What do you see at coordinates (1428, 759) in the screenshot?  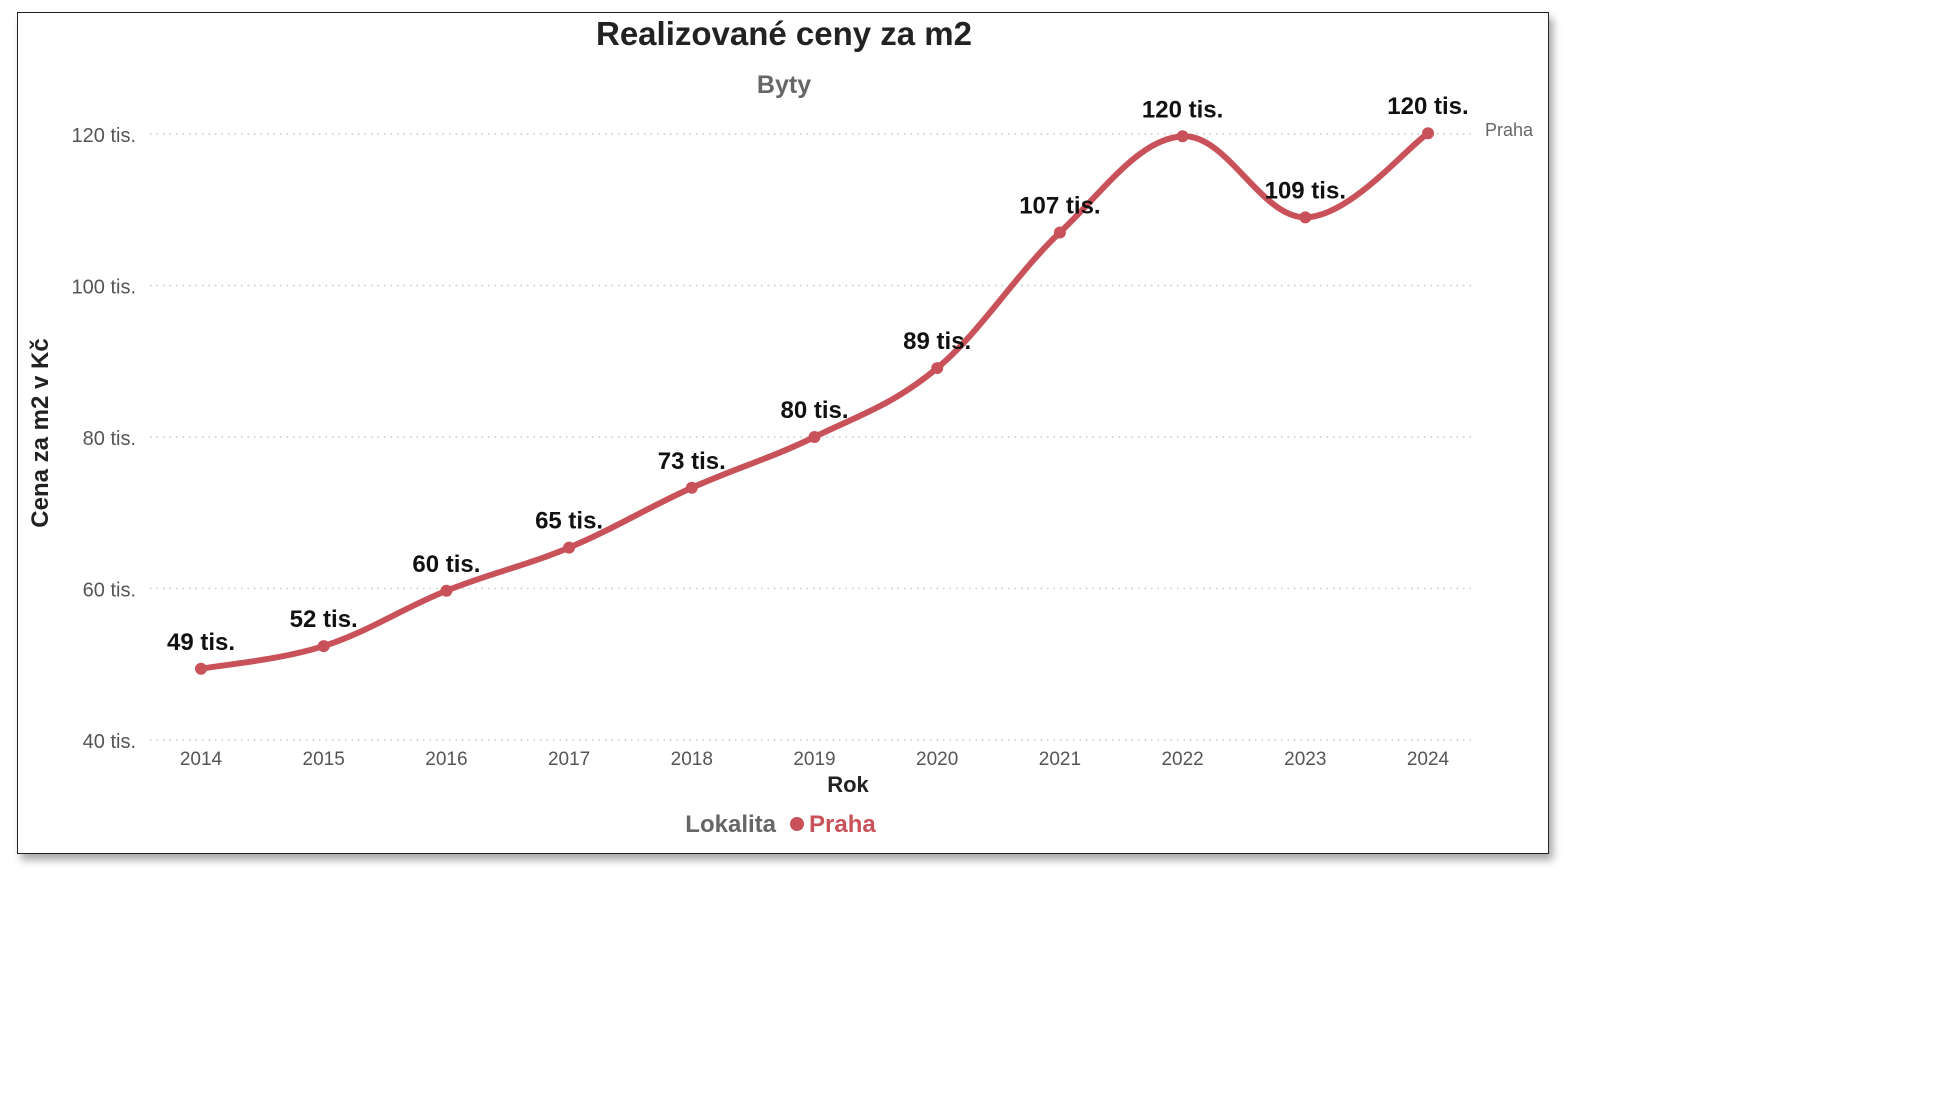 I see `x-tick-label: 2024` at bounding box center [1428, 759].